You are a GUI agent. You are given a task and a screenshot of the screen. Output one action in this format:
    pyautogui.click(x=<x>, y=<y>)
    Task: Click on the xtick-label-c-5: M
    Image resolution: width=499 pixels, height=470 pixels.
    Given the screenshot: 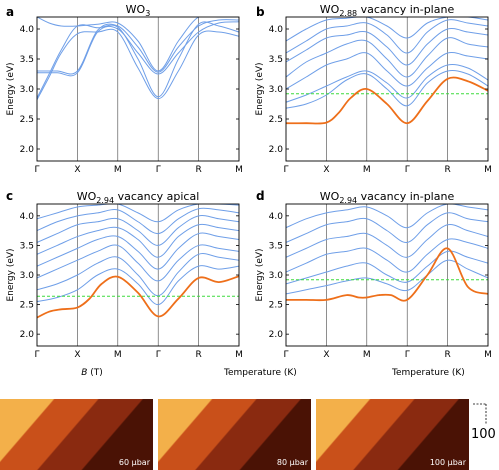 What is the action you would take?
    pyautogui.click(x=239, y=355)
    